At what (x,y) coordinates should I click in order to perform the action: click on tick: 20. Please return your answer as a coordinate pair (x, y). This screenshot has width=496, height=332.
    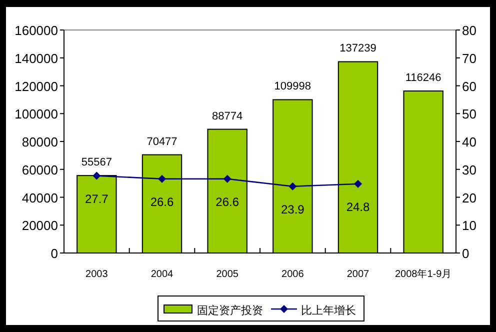
    Looking at the image, I should click on (469, 198).